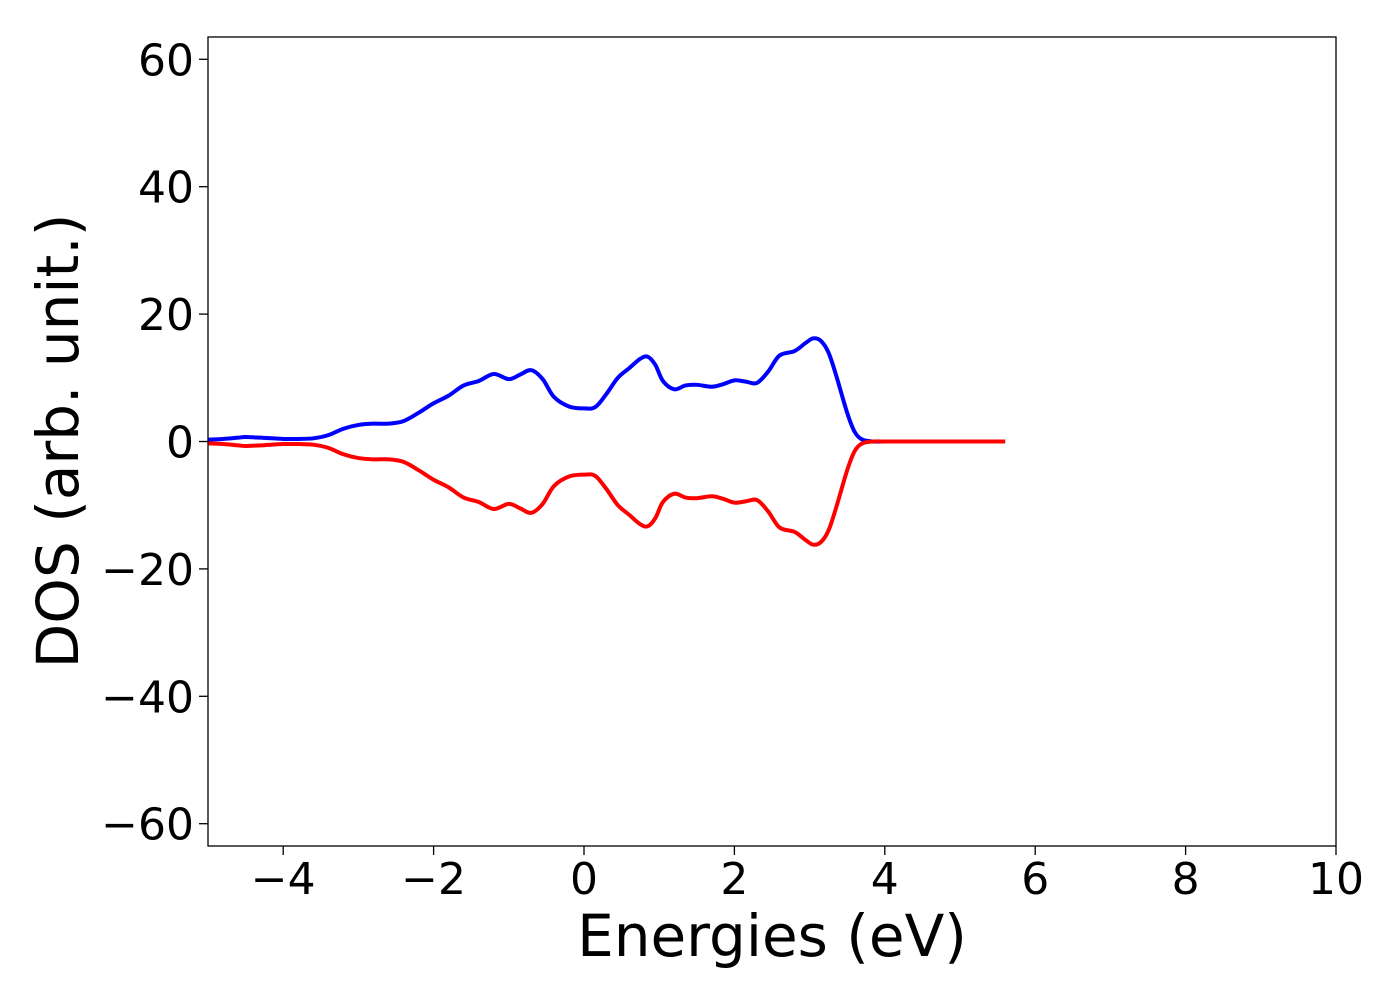  What do you see at coordinates (166, 315) in the screenshot?
I see `y-tick-label: 20` at bounding box center [166, 315].